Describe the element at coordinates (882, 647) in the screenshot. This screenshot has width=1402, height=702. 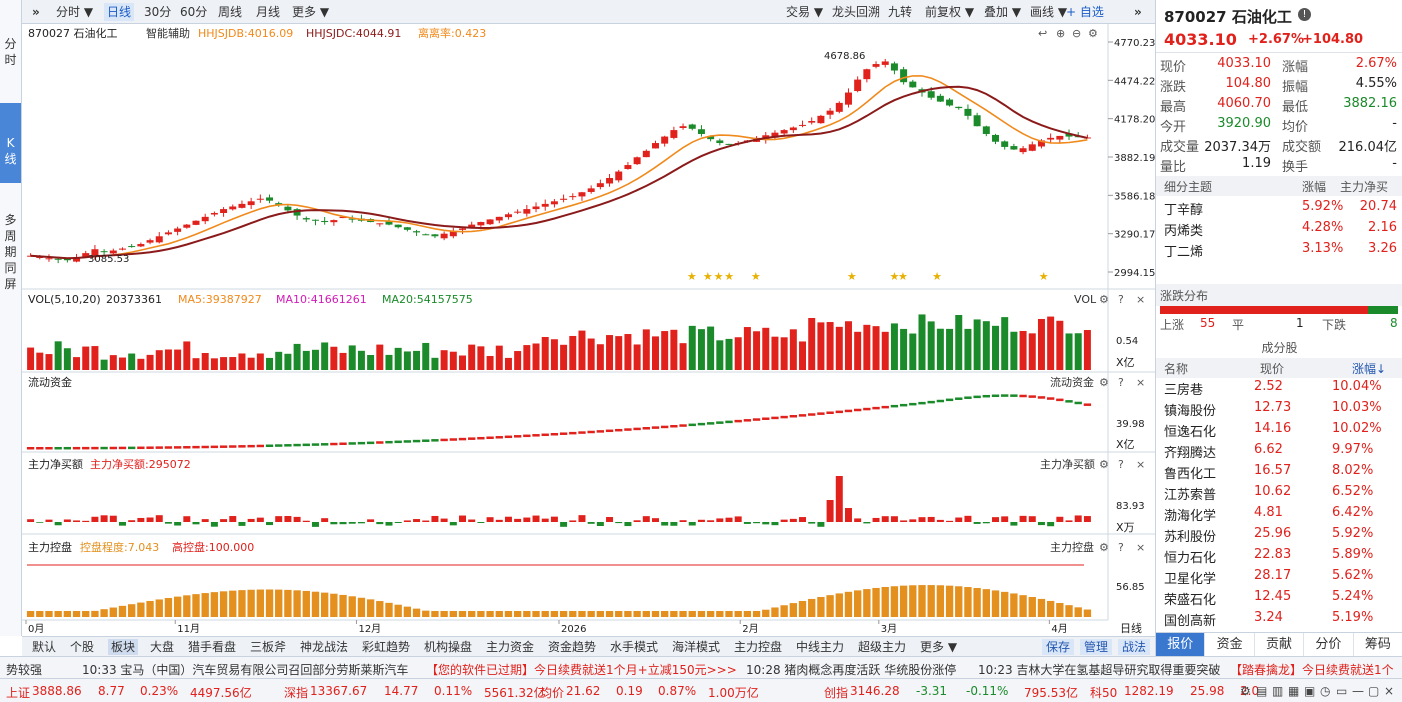
I see `indicator-tab: 超级主力` at that location.